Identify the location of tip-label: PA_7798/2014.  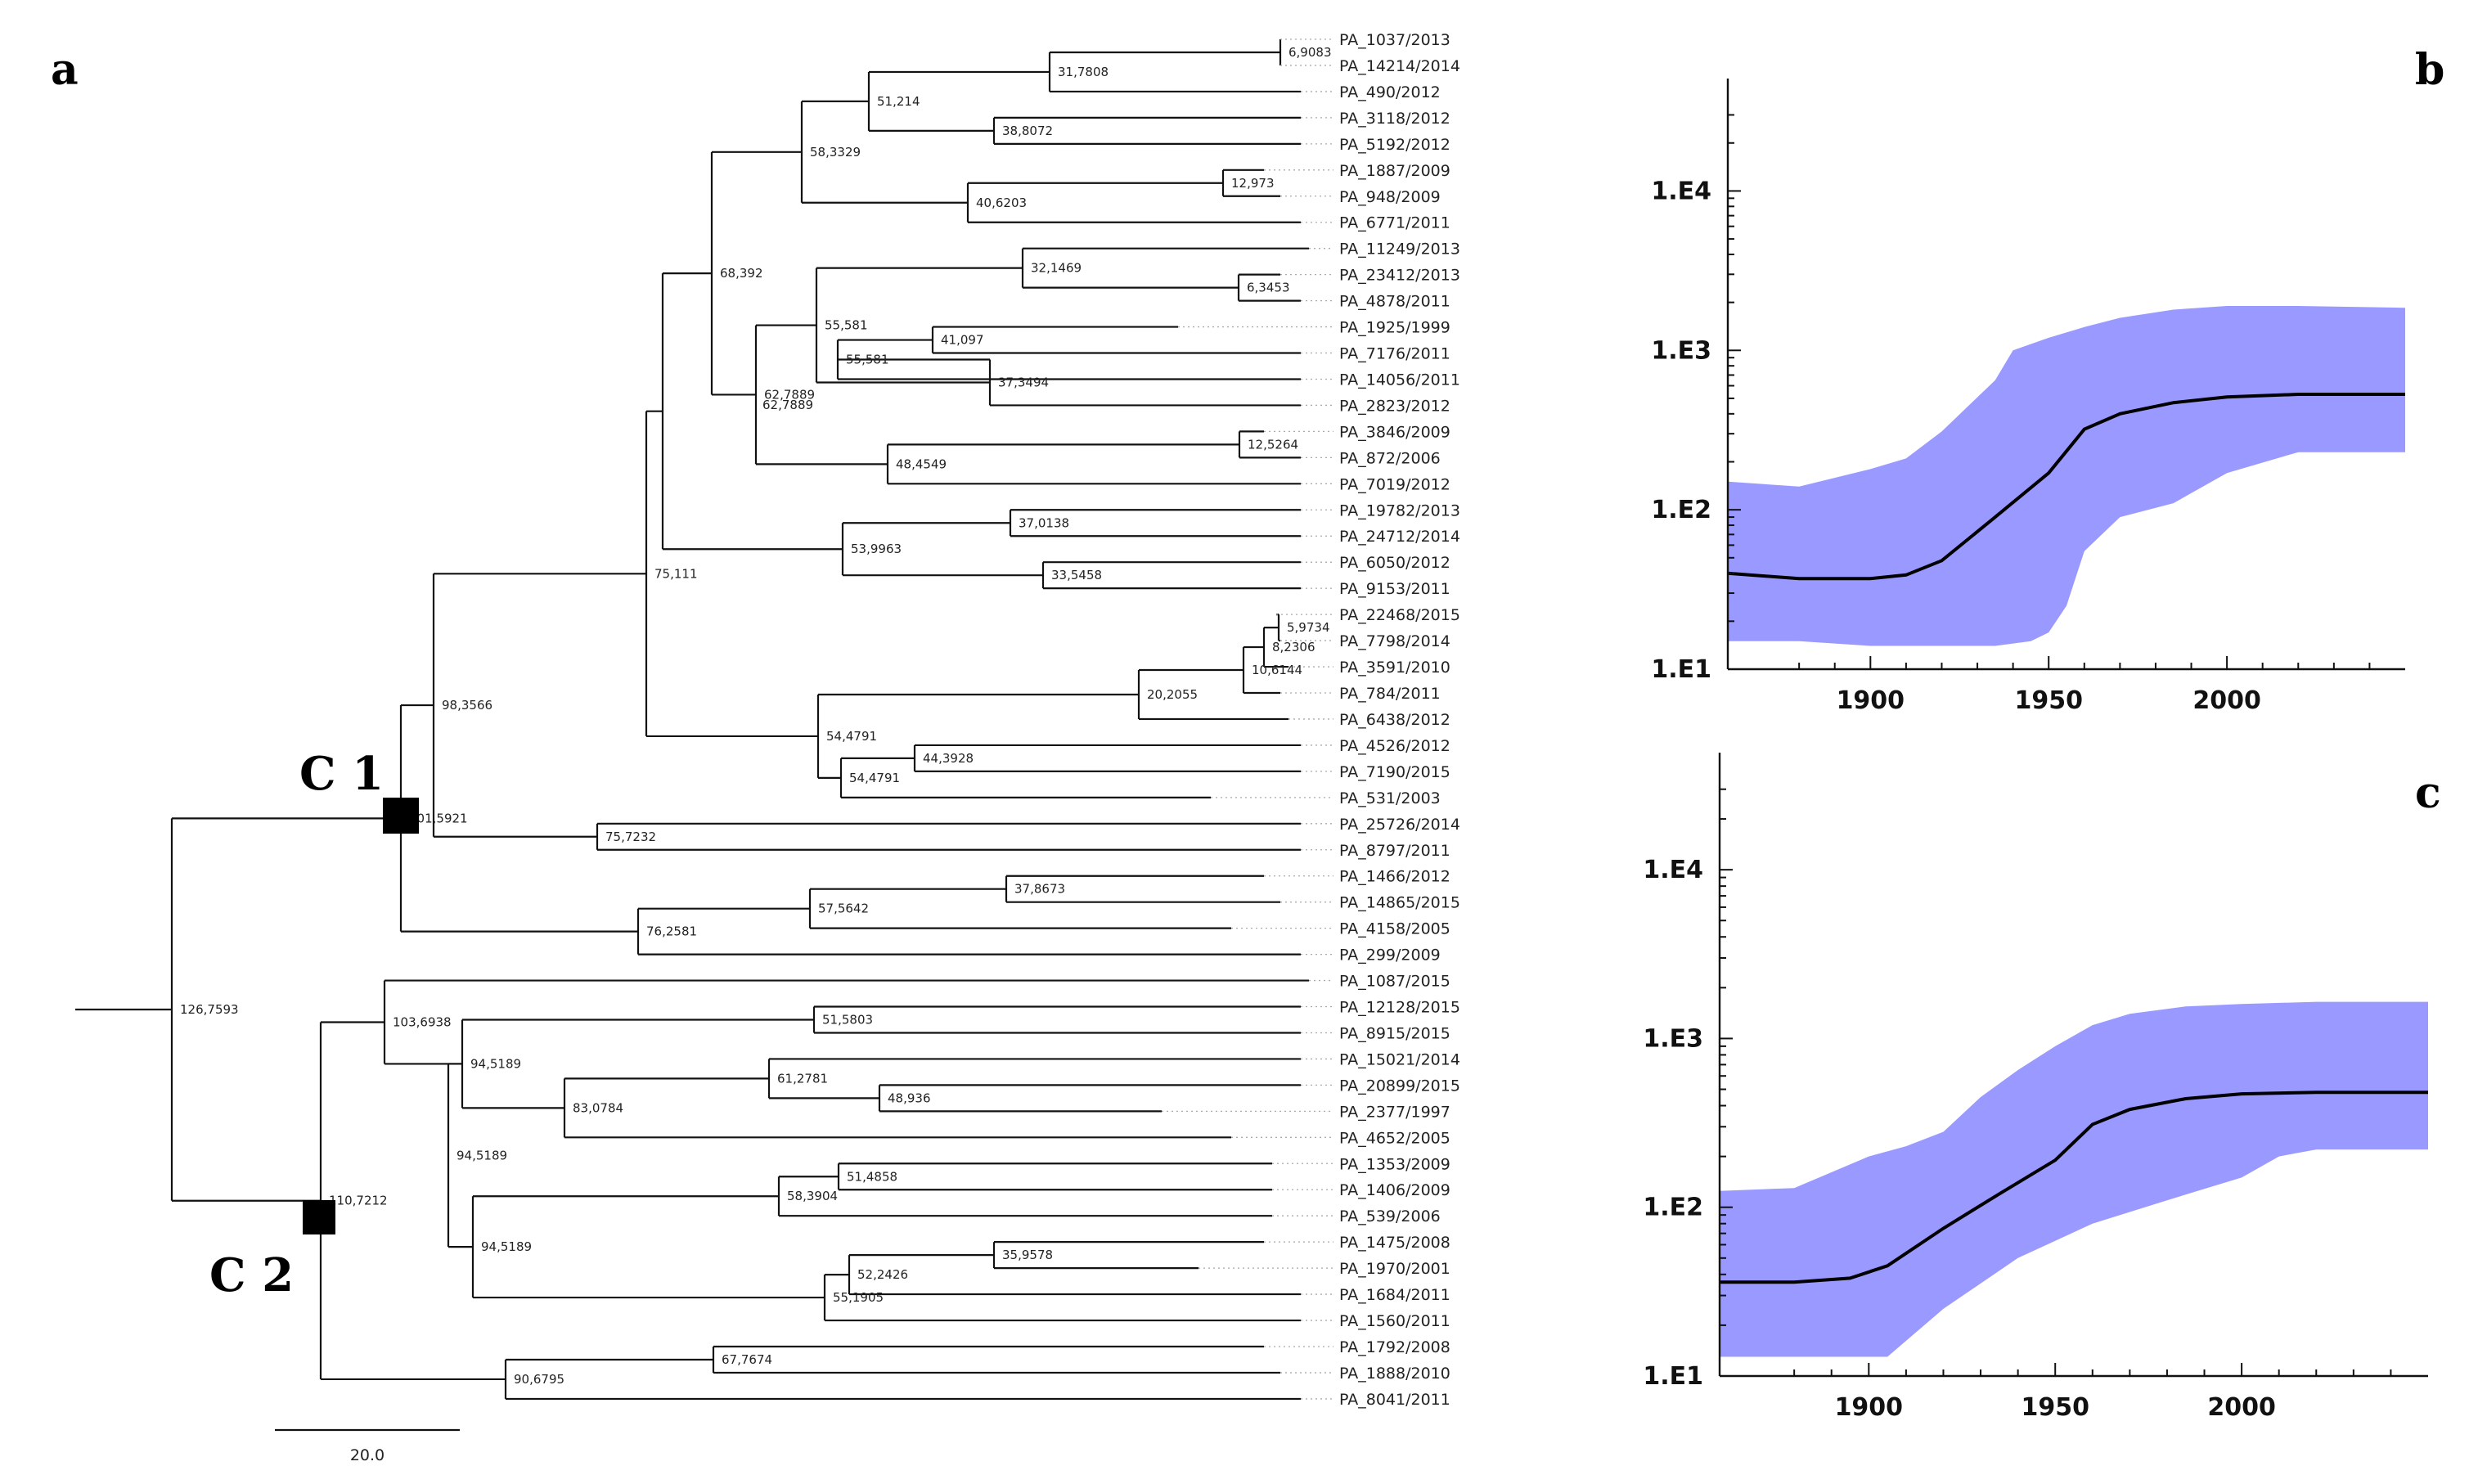
(1394, 641).